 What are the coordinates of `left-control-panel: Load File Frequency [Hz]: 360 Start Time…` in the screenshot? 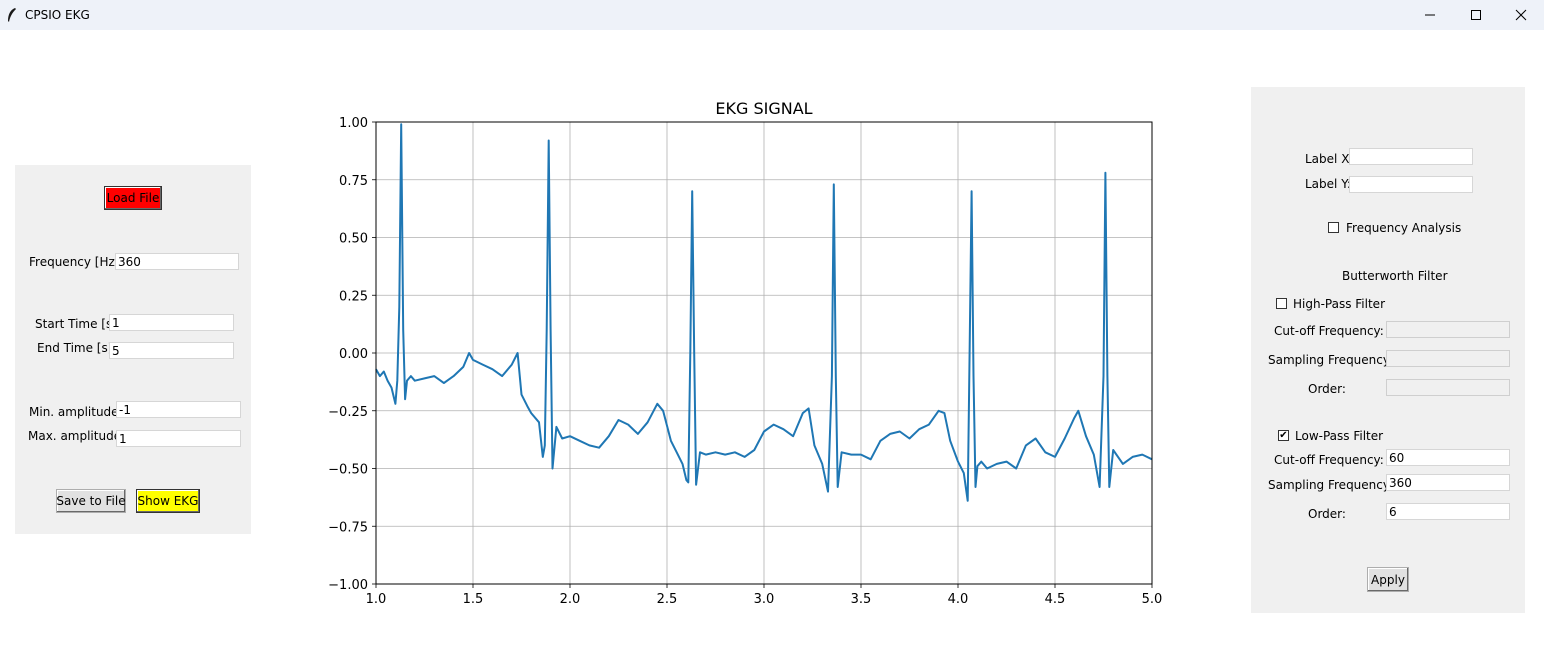 It's located at (133, 349).